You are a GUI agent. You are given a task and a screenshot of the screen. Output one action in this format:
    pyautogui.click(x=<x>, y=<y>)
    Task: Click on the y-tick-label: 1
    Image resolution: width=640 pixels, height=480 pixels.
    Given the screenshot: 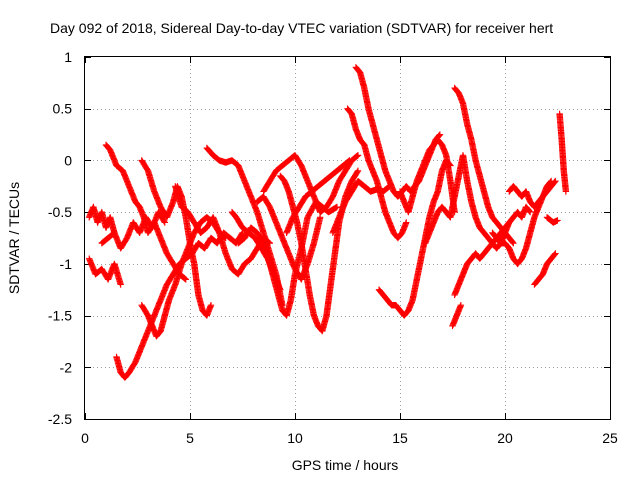 What is the action you would take?
    pyautogui.click(x=68, y=57)
    